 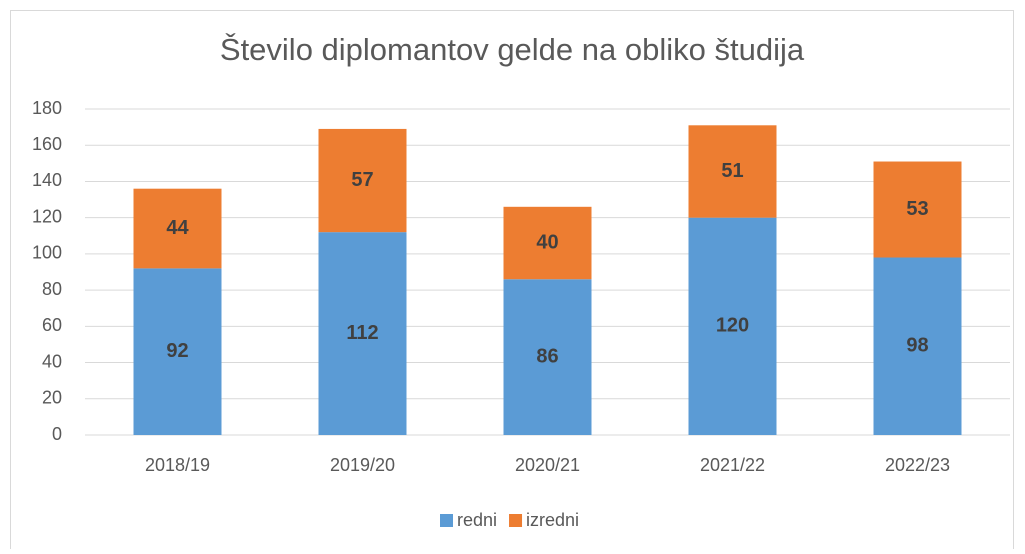 What do you see at coordinates (547, 465) in the screenshot?
I see `x-tick-label: 2020/21` at bounding box center [547, 465].